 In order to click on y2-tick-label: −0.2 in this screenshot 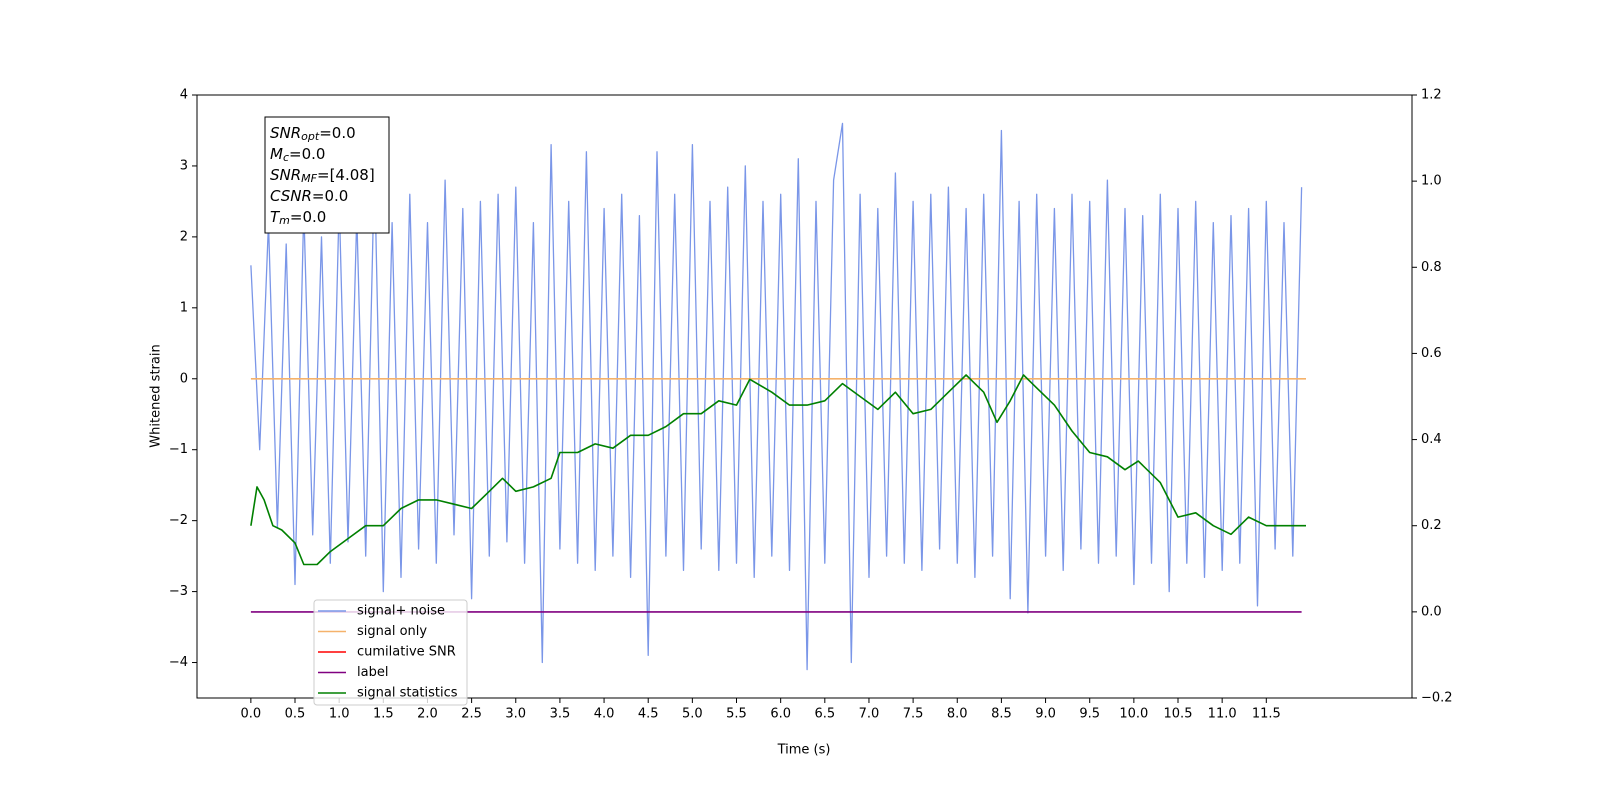, I will do `click(1437, 698)`.